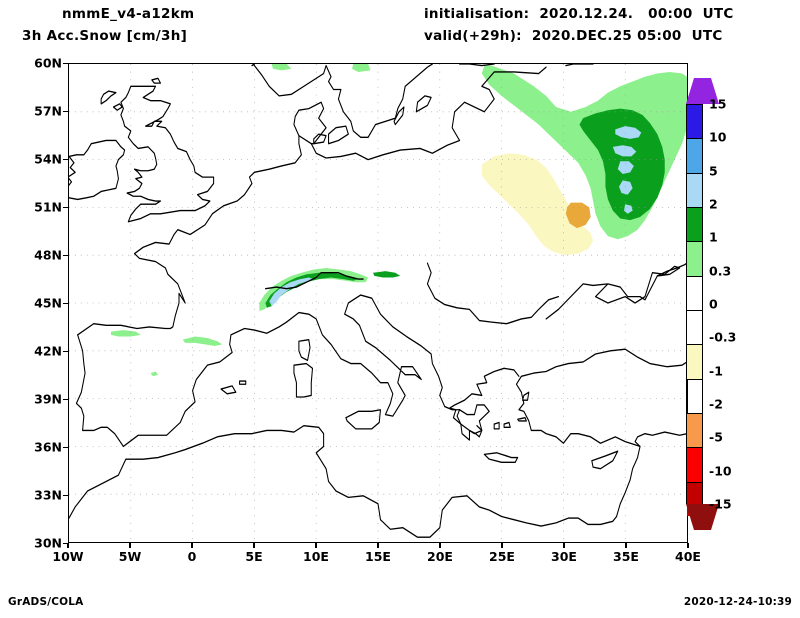 The image size is (800, 618). What do you see at coordinates (48, 399) in the screenshot?
I see `lat-tick-label: 39N` at bounding box center [48, 399].